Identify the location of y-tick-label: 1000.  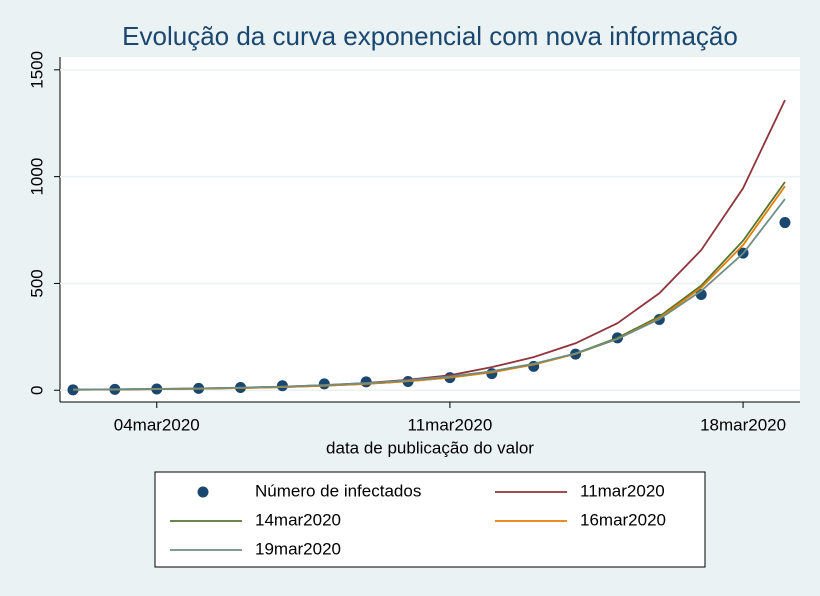
(36, 177).